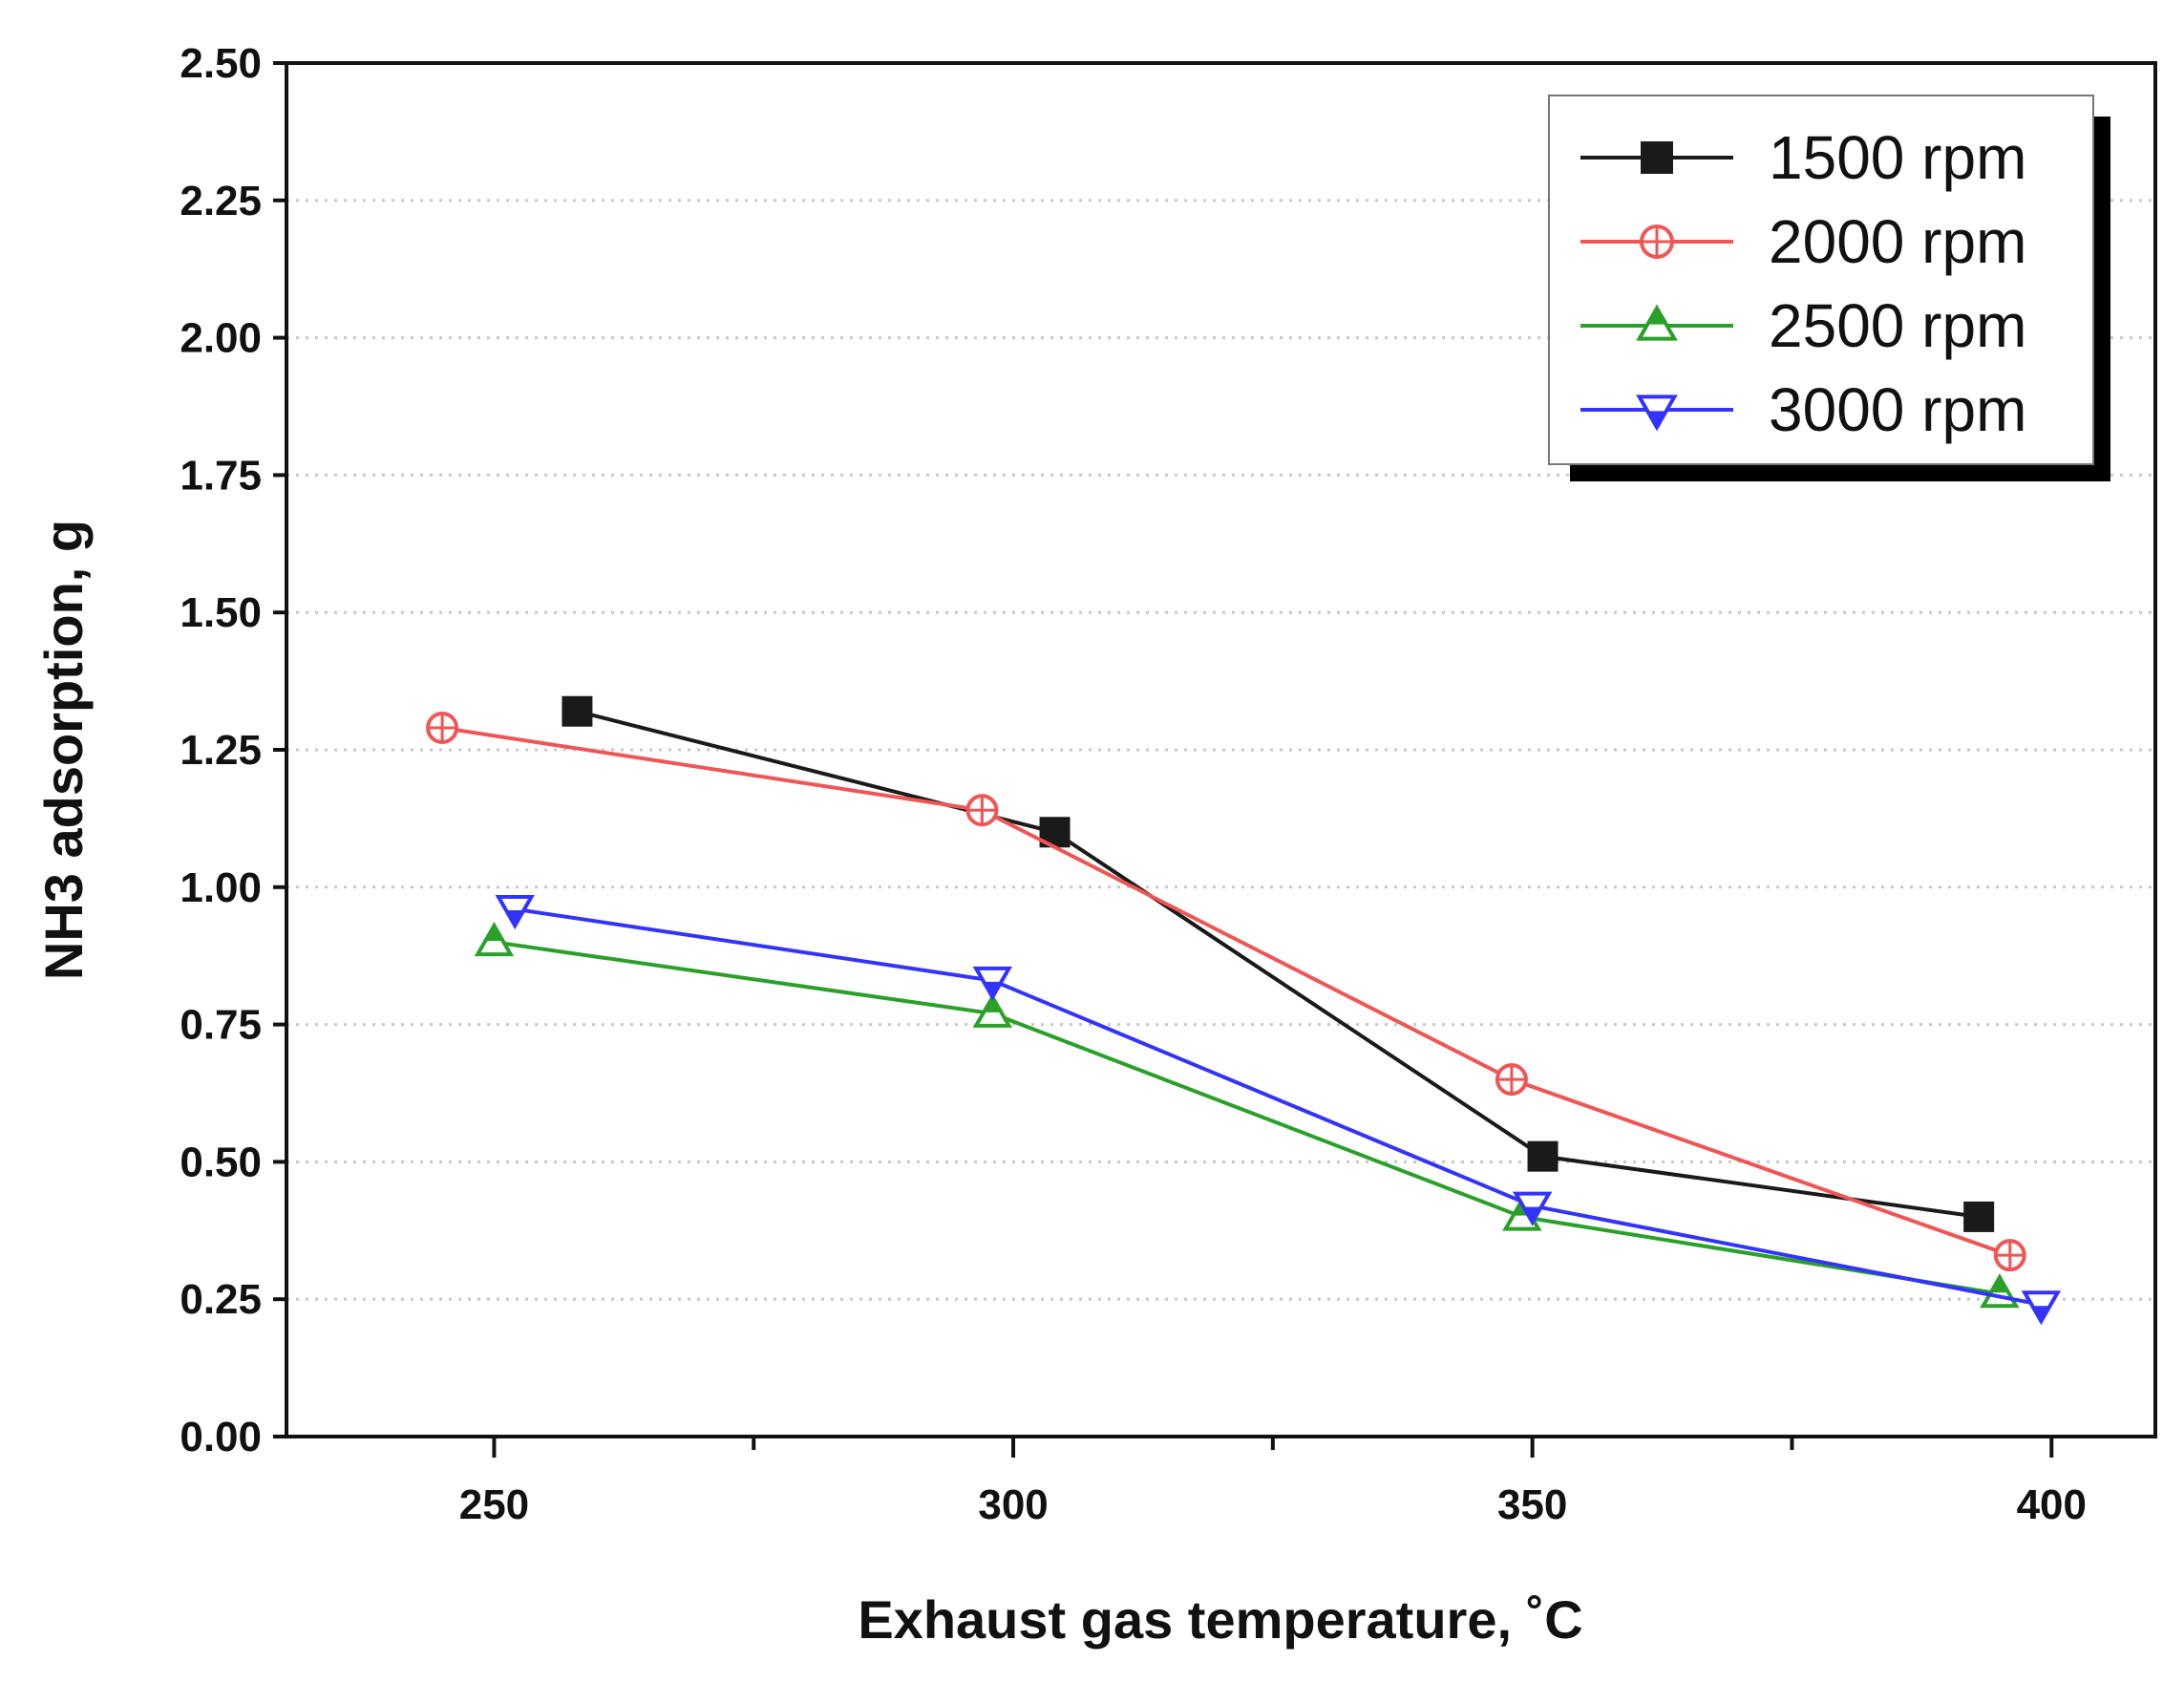 The image size is (2184, 1683). Describe the element at coordinates (1532, 1505) in the screenshot. I see `x-tick-label: 350` at that location.